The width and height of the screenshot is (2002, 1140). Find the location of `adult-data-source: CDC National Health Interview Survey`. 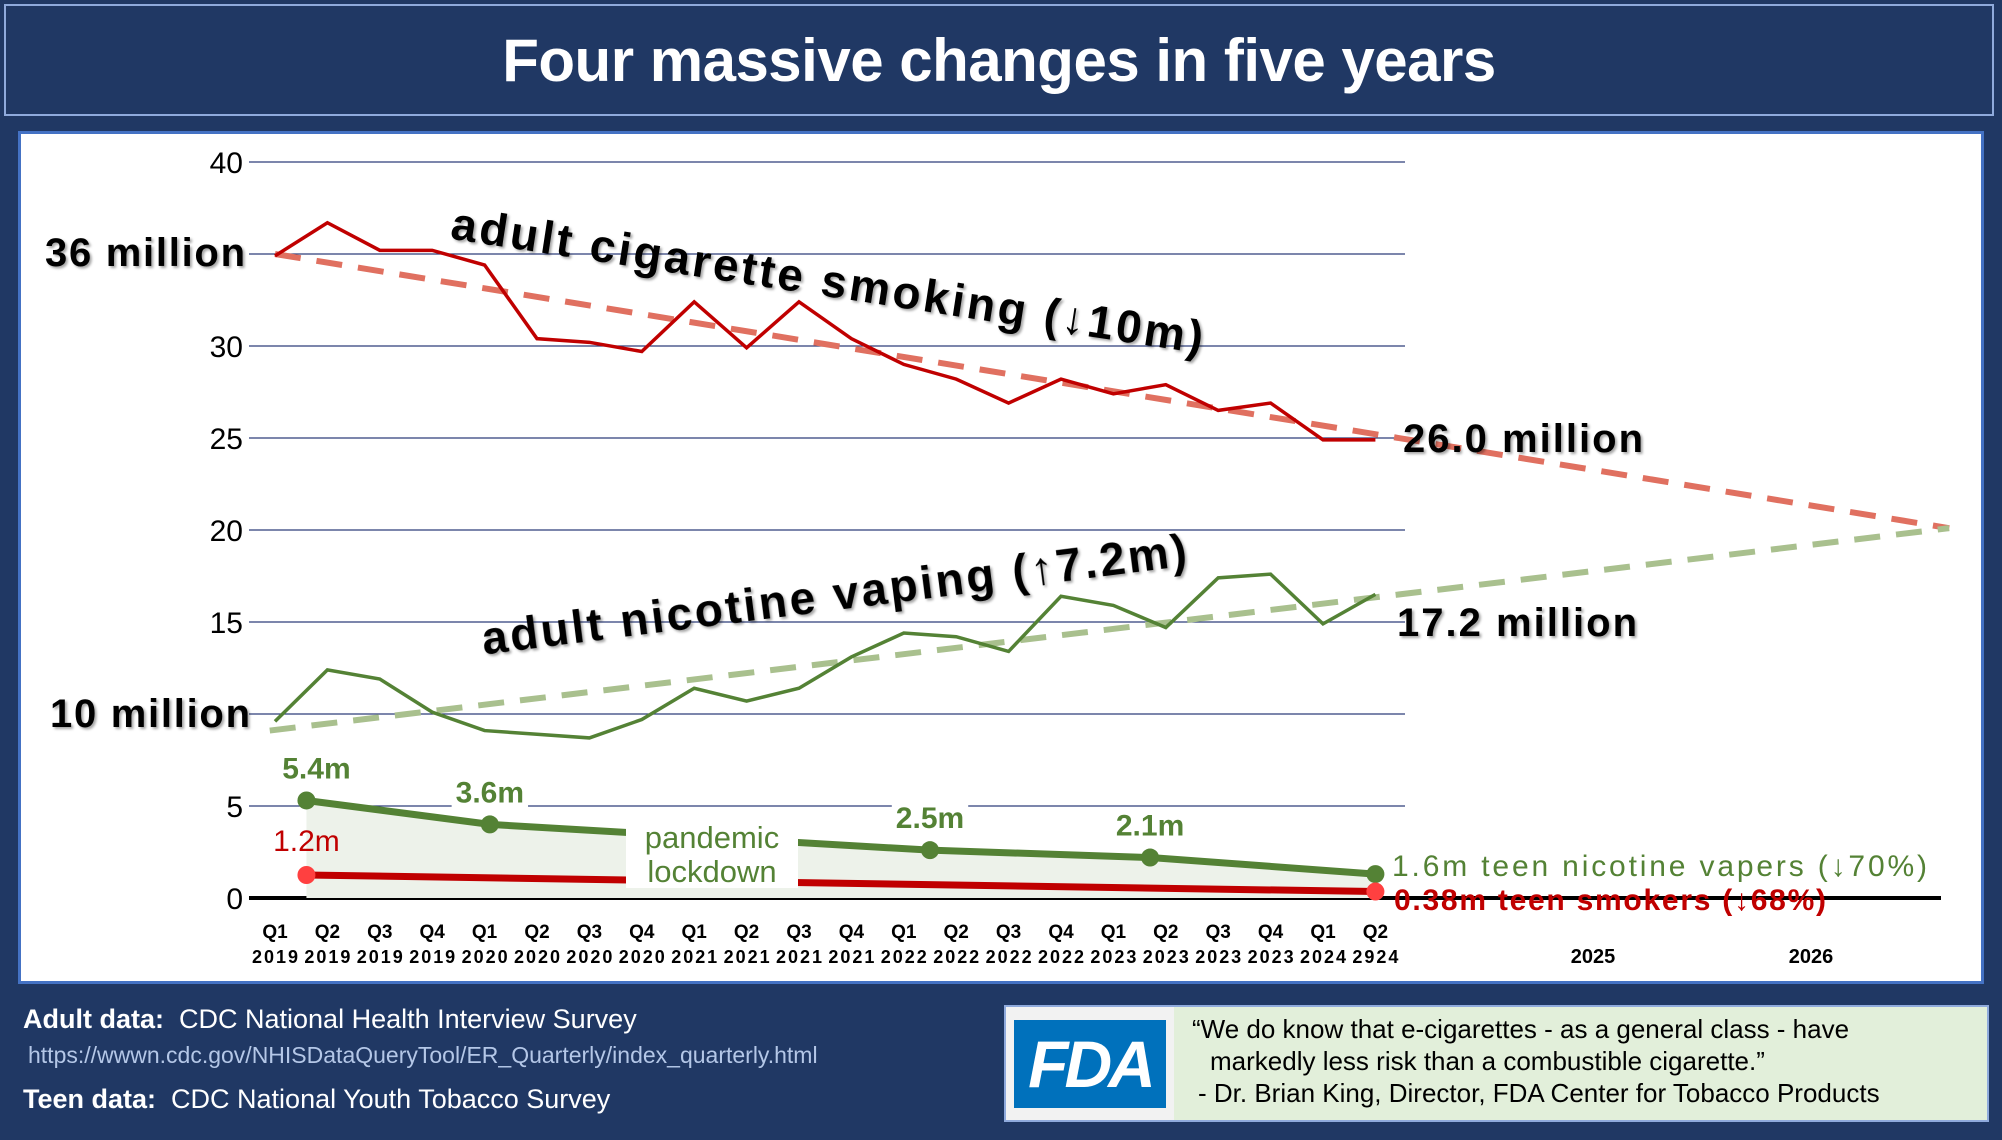

adult-data-source: CDC National Health Interview Survey is located at coordinates (408, 1019).